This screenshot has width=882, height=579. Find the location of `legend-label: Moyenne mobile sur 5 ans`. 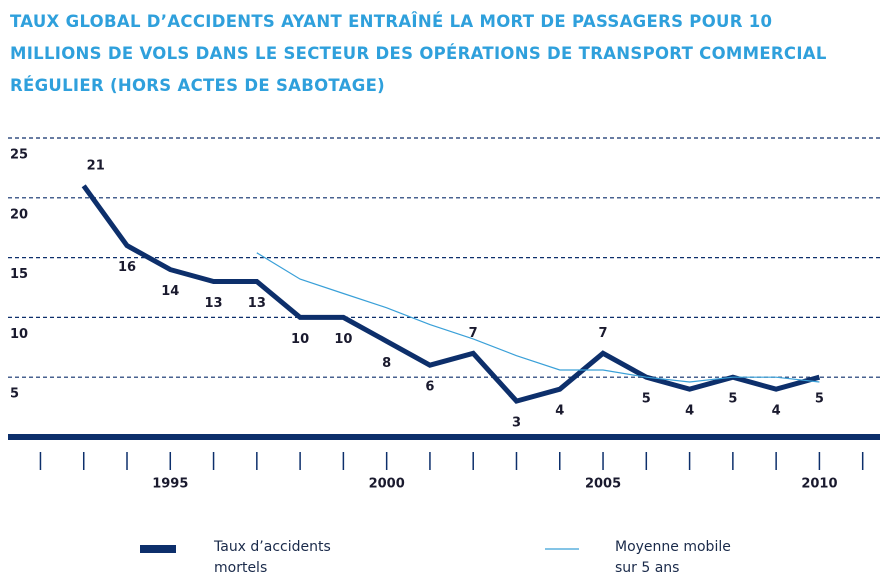

legend-label: Moyenne mobile sur 5 ans is located at coordinates (673, 557).